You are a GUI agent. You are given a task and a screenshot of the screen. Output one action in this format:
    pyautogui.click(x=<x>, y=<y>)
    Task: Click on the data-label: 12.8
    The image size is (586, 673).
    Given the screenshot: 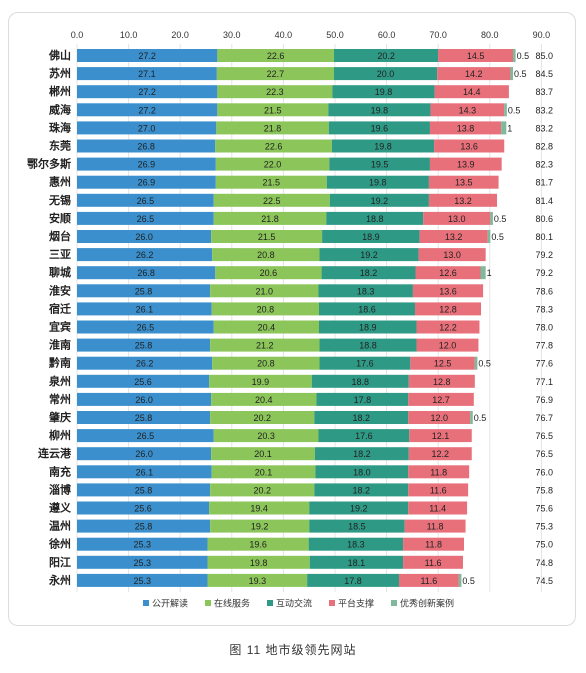 What is the action you would take?
    pyautogui.click(x=442, y=382)
    